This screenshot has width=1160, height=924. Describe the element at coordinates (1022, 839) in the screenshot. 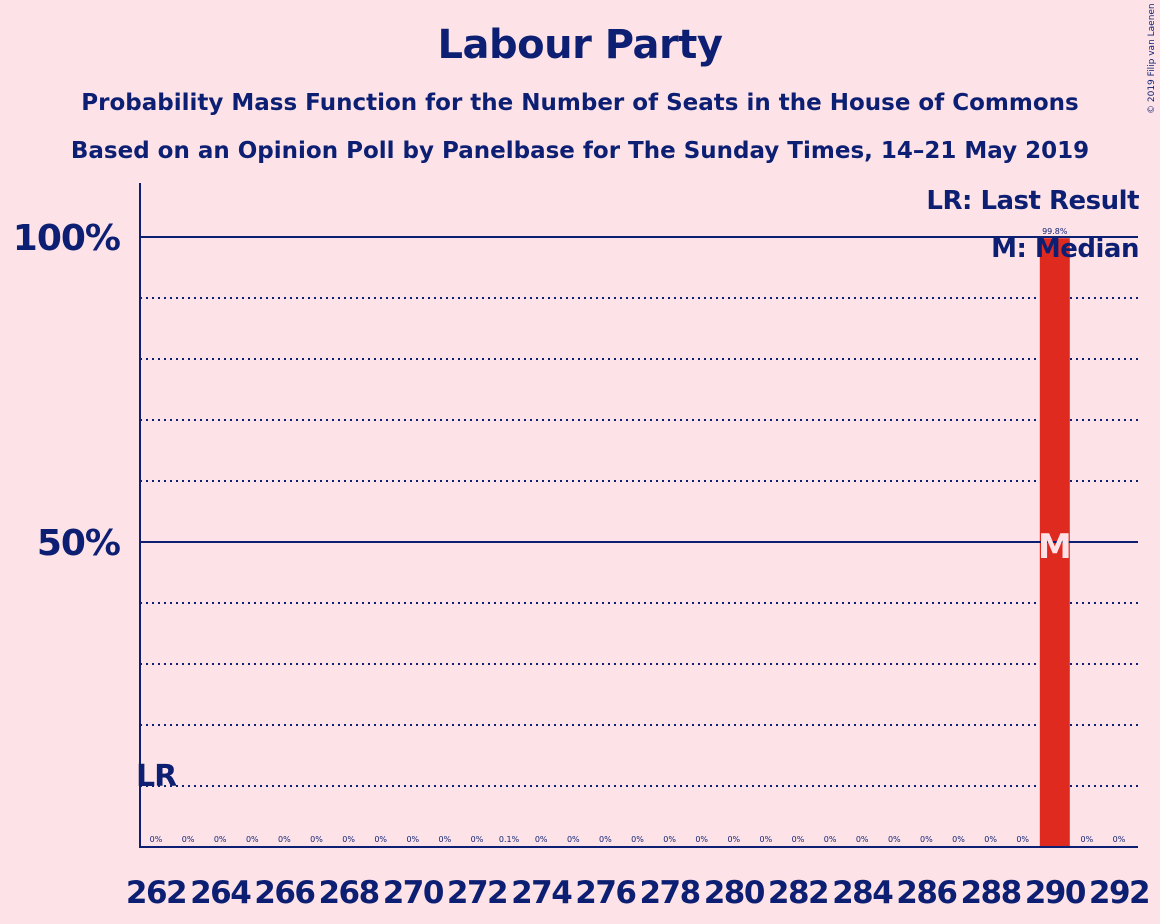

I see `value-label-289: 0%` at that location.